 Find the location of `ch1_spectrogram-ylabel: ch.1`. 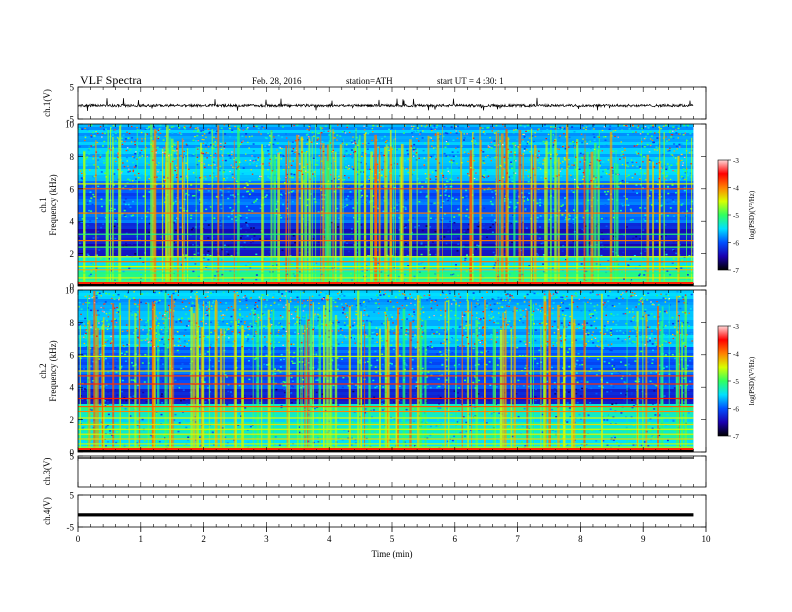

ch1_spectrogram-ylabel: ch.1 is located at coordinates (43, 204).